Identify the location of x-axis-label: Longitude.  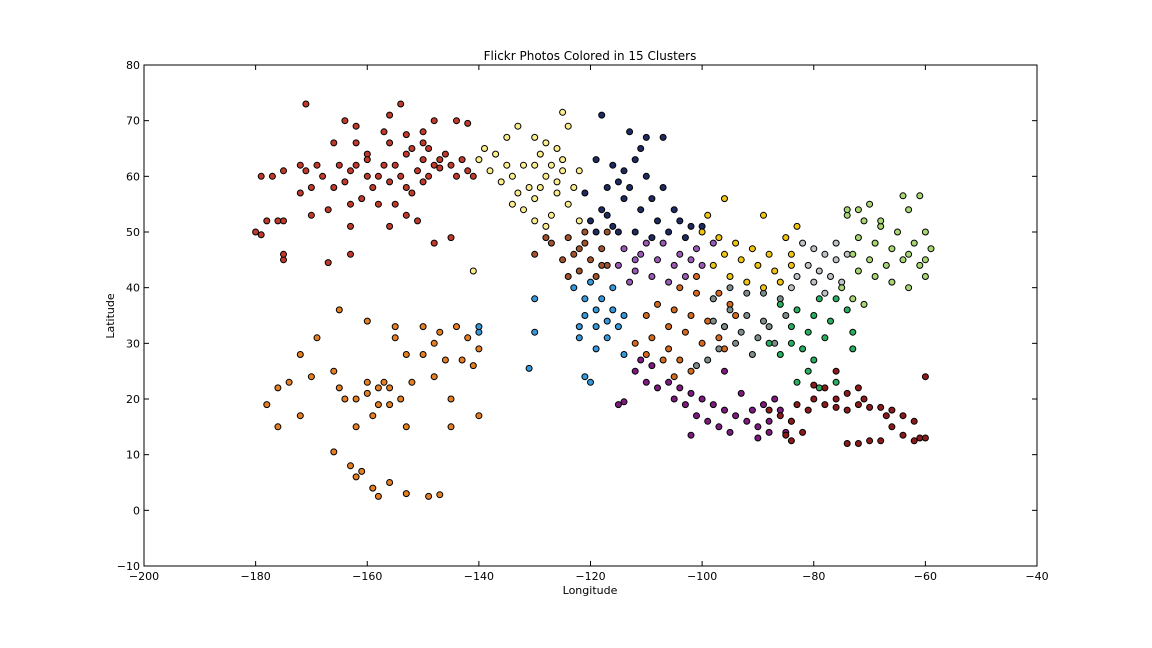
(590, 590).